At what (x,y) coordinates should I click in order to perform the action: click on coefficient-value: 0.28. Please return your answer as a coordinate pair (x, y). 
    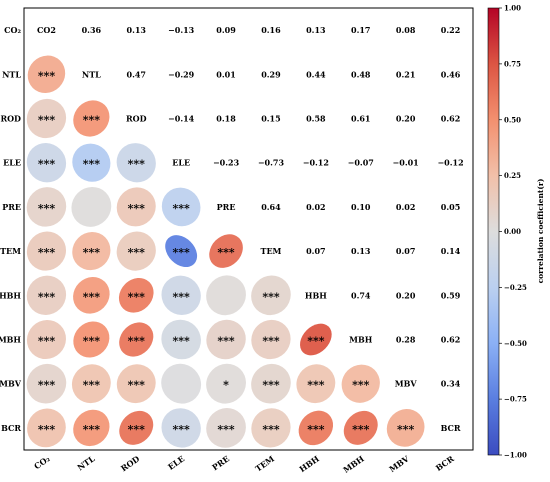
    Looking at the image, I should click on (406, 340).